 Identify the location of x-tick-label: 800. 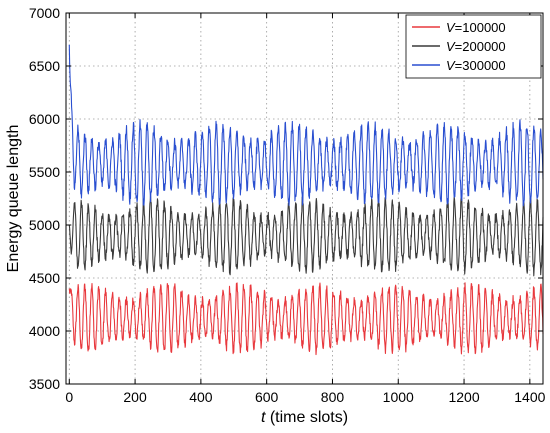
(333, 397).